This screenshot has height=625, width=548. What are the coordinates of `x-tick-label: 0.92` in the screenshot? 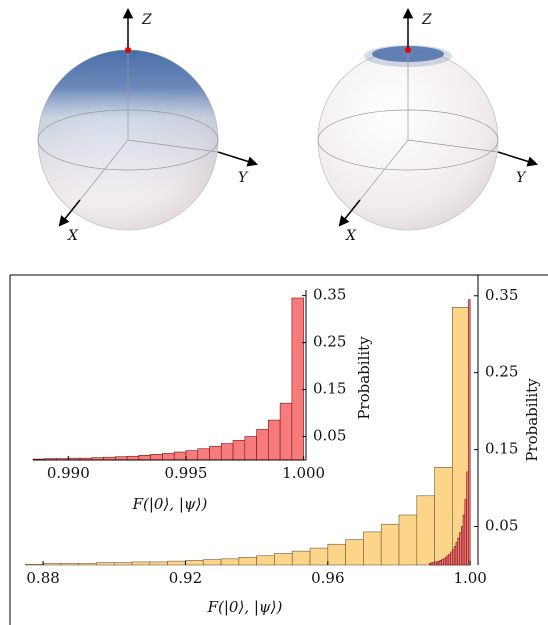 It's located at (185, 578).